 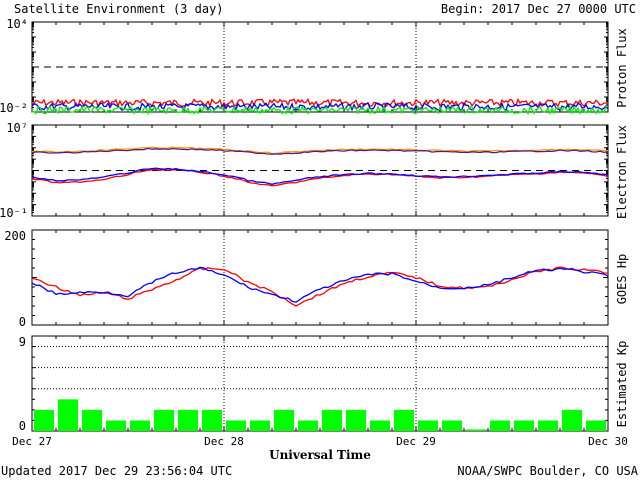 I want to click on proton-ytick-bottom: 10⁻², so click(x=14, y=108).